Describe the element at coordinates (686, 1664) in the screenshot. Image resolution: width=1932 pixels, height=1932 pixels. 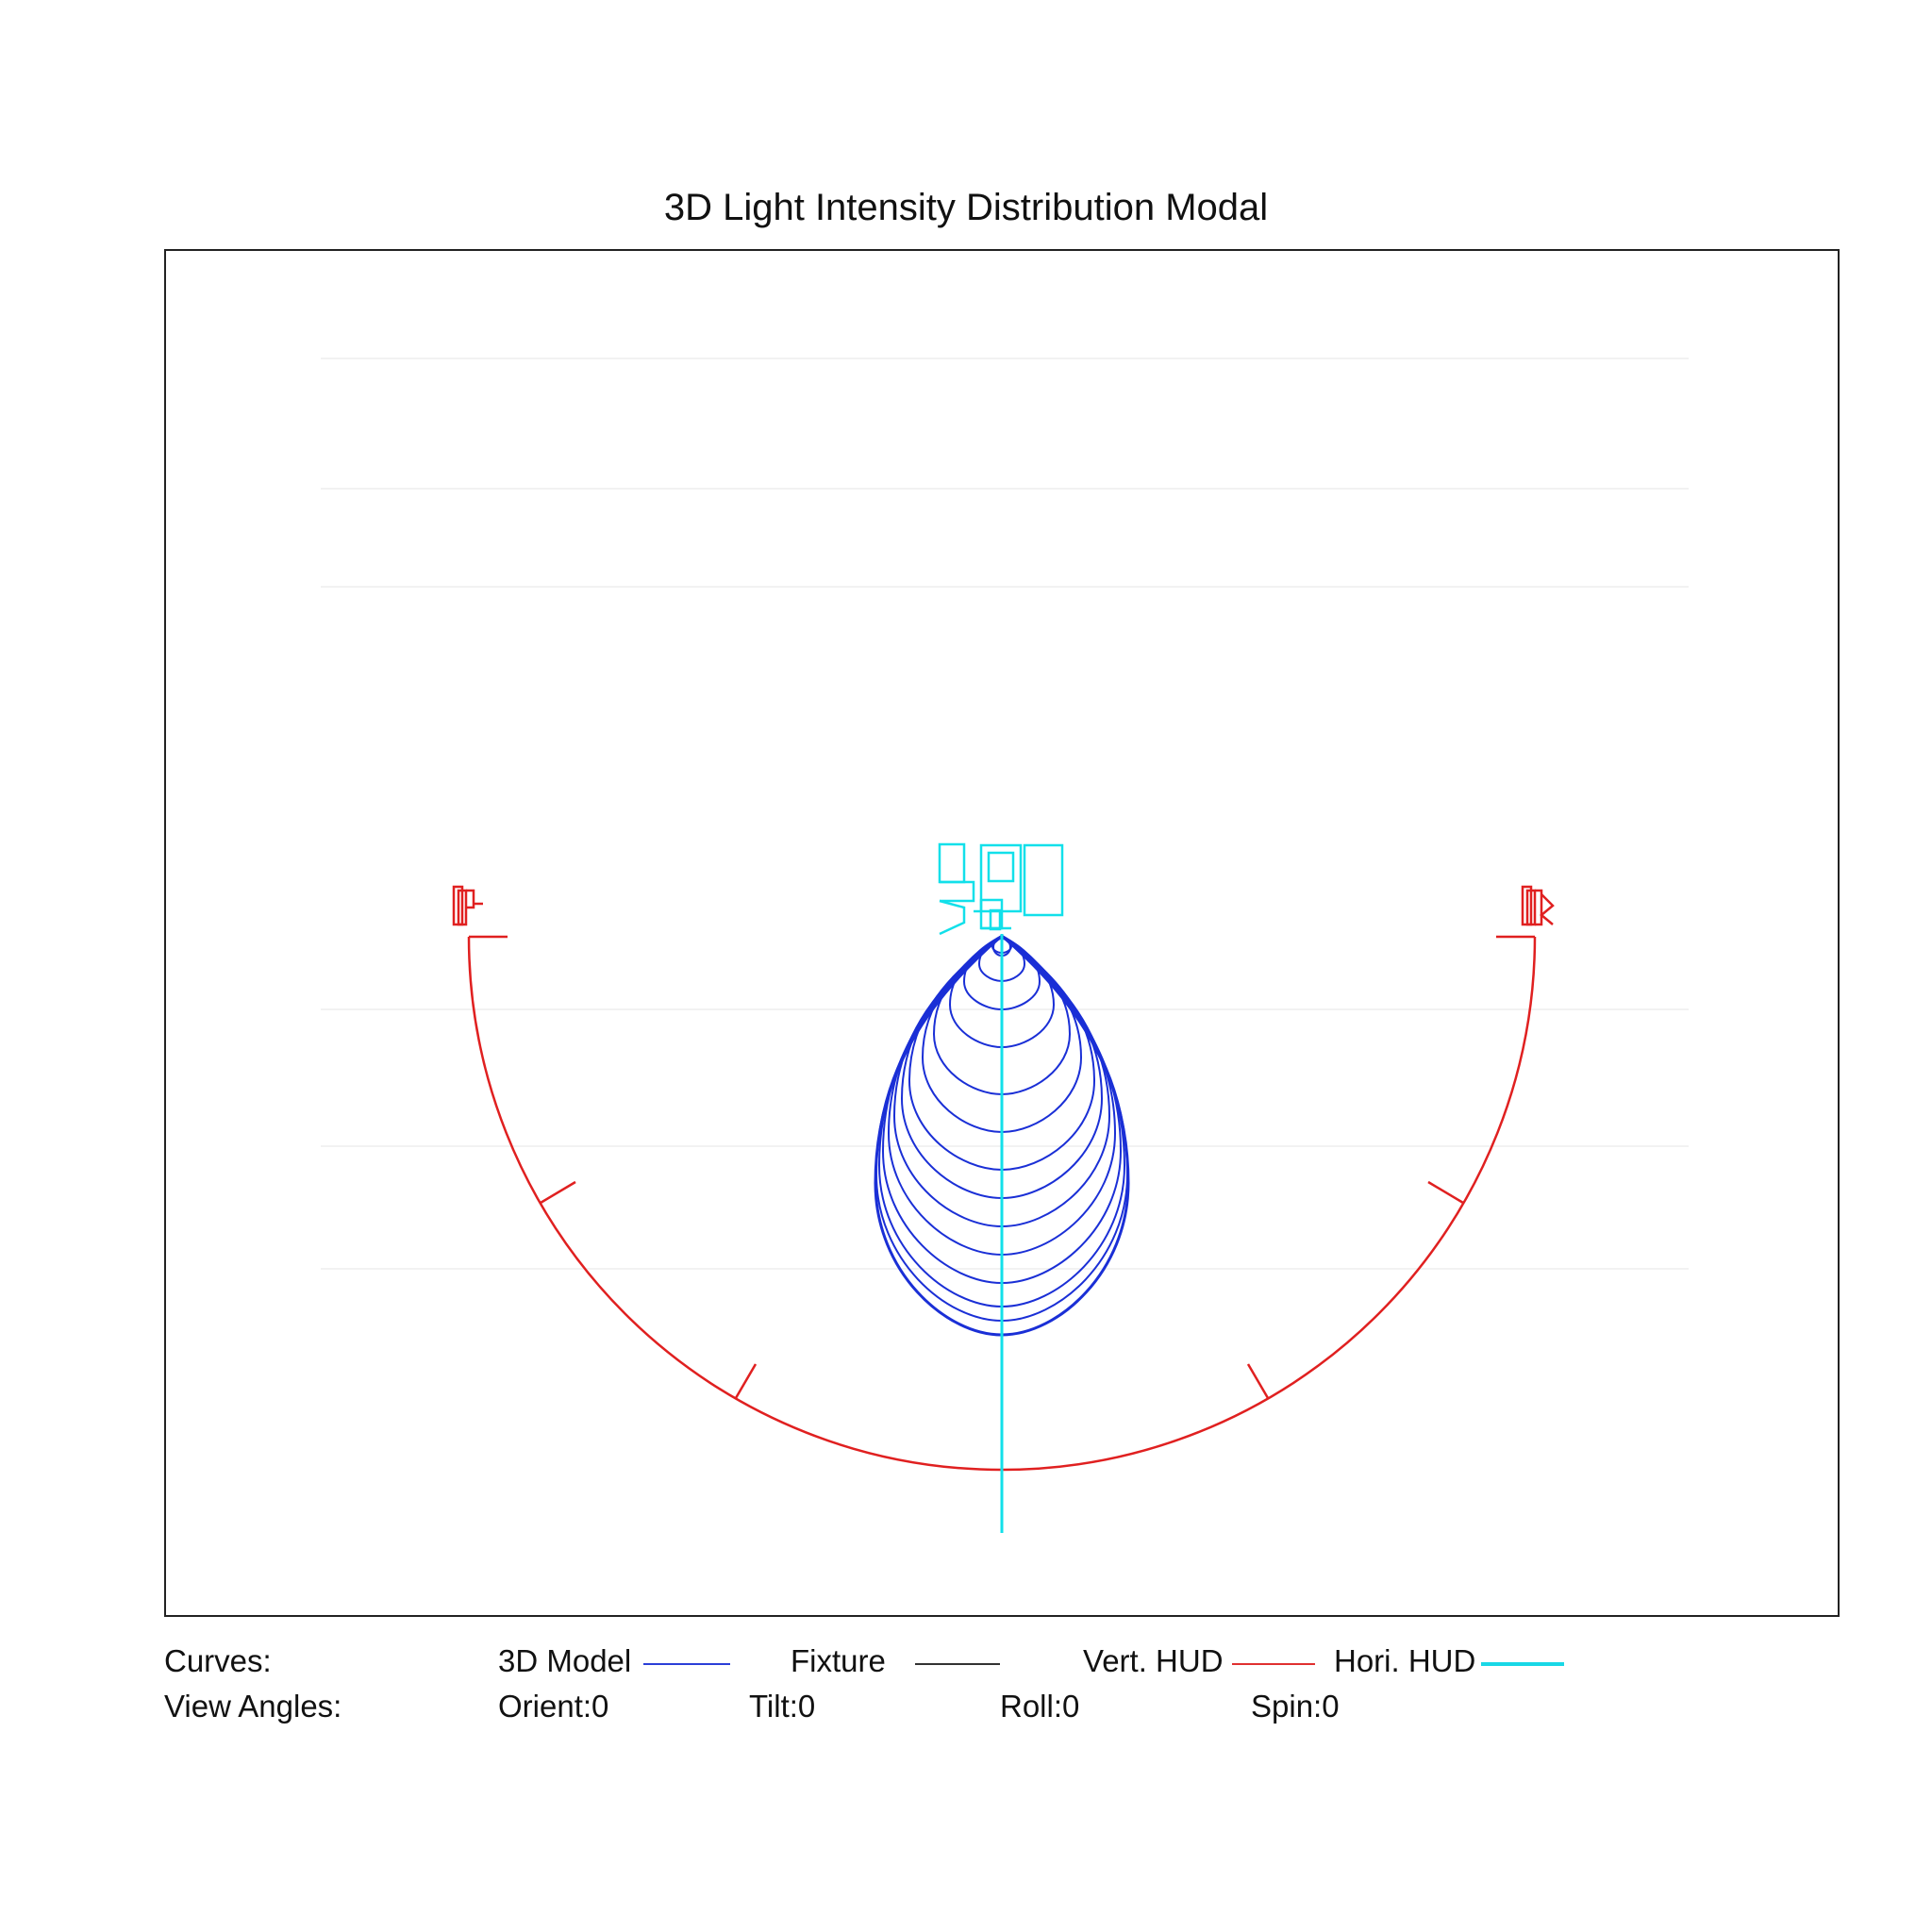
I see `legend-swatch-3d-model` at that location.